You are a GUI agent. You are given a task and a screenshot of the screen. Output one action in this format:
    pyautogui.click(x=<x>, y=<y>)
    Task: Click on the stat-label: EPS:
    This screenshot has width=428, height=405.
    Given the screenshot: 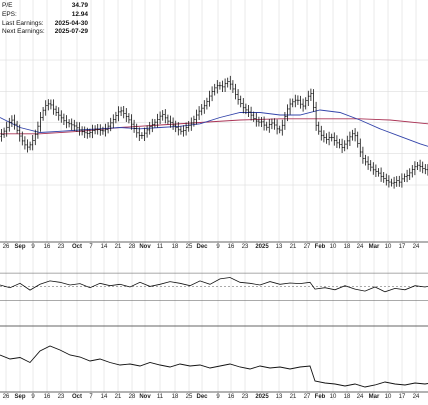 What is the action you would take?
    pyautogui.click(x=9, y=14)
    